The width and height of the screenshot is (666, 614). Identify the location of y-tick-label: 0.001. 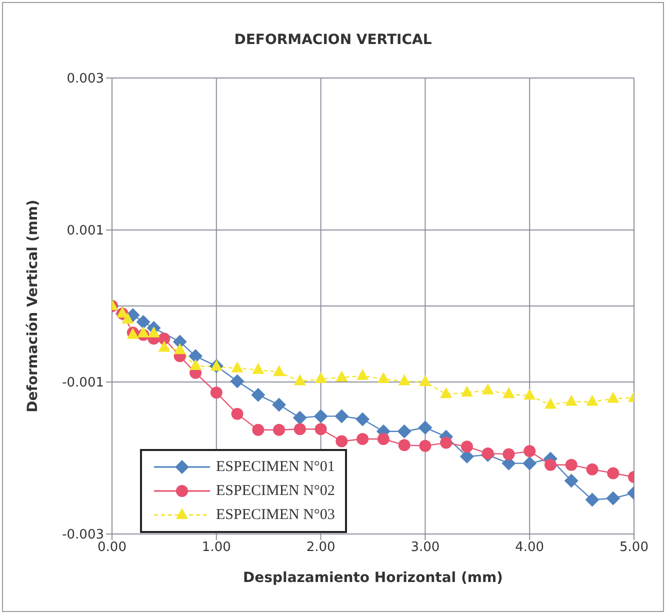
(85, 231).